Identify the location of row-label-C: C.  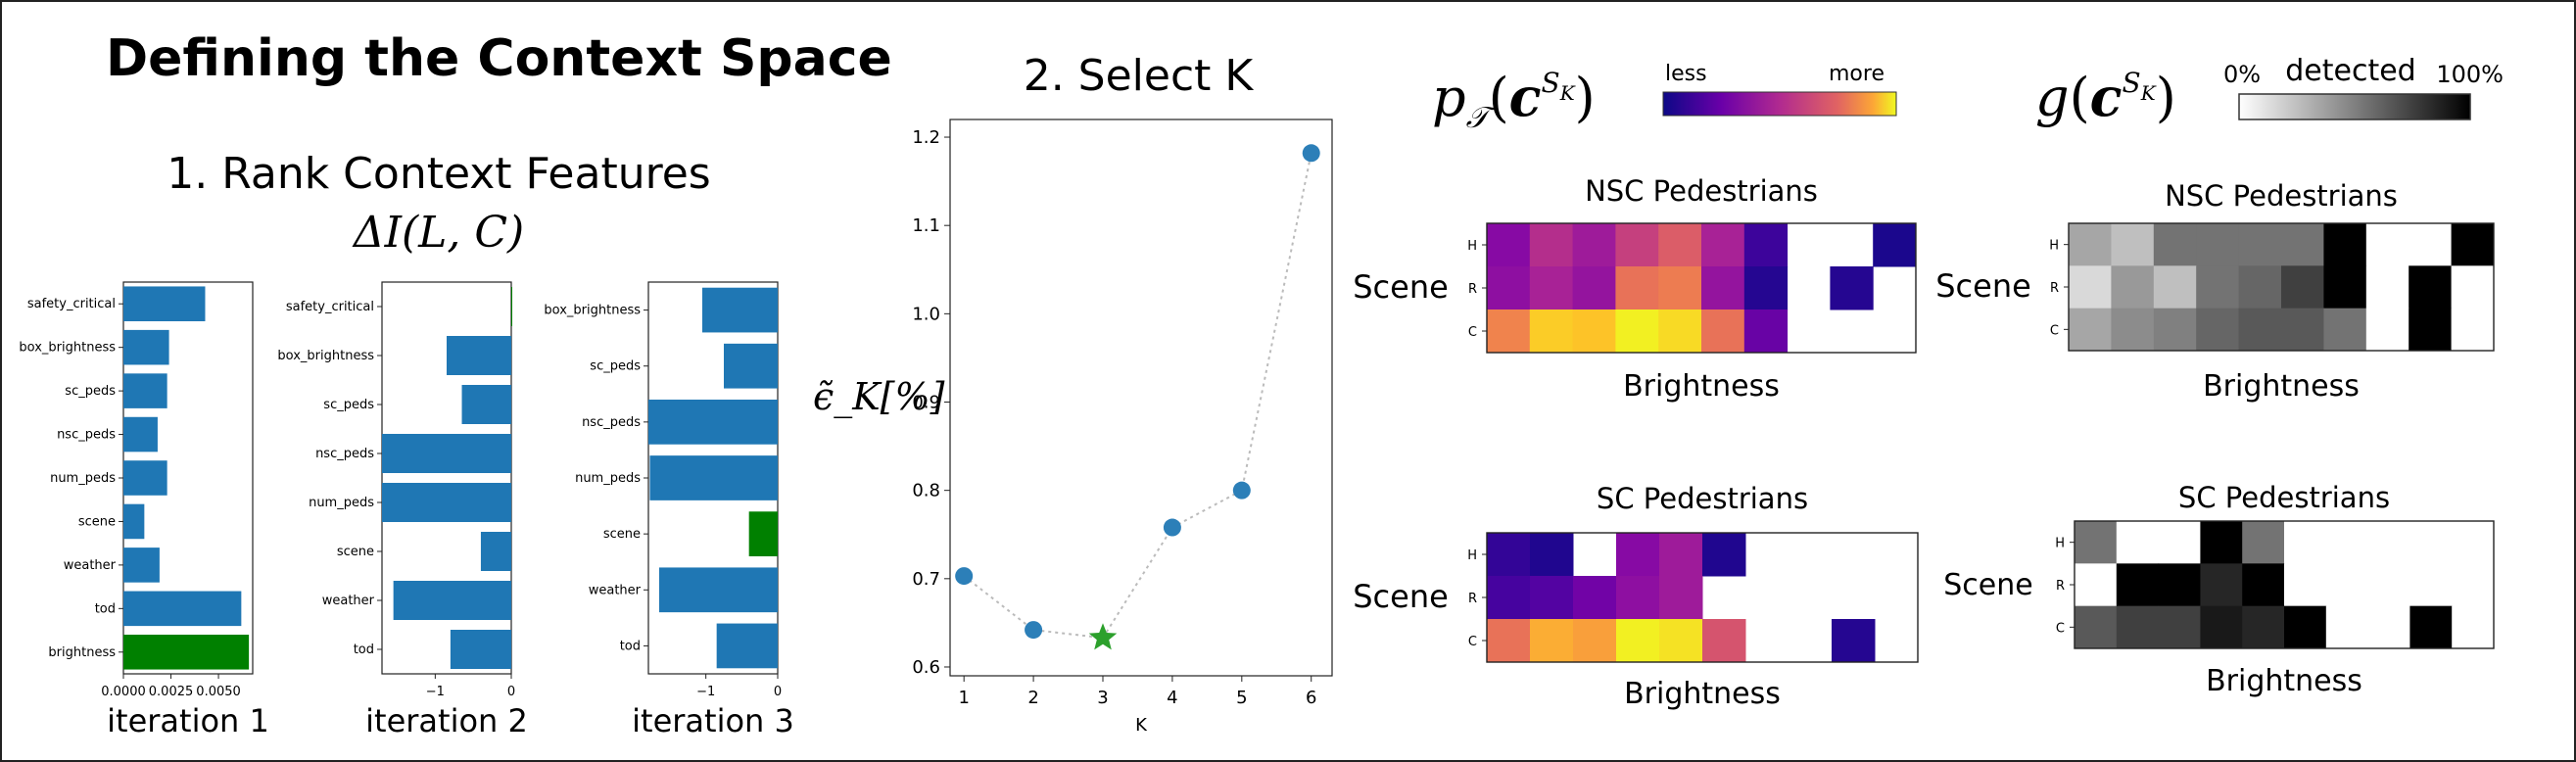
(2060, 629).